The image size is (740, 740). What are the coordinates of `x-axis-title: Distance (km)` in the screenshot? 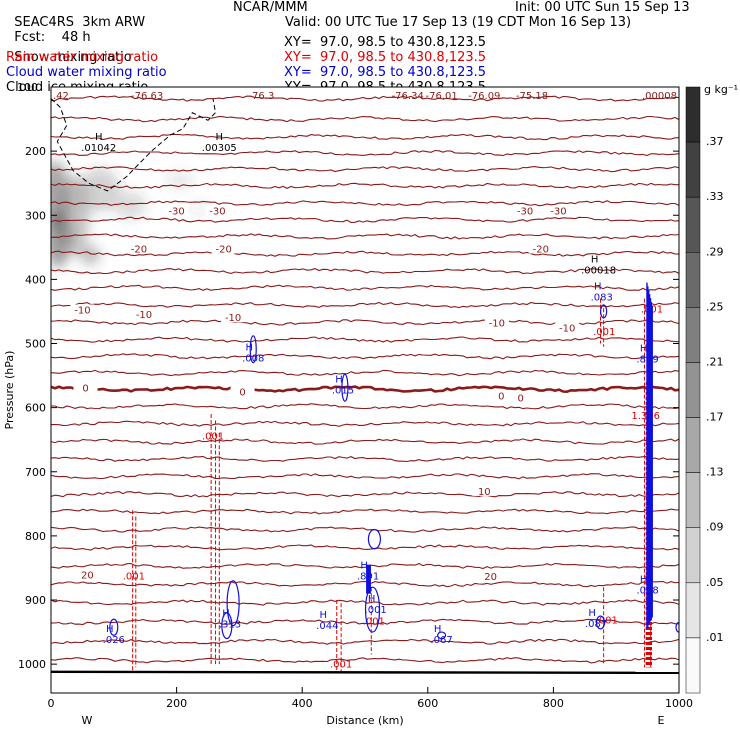 It's located at (364, 720).